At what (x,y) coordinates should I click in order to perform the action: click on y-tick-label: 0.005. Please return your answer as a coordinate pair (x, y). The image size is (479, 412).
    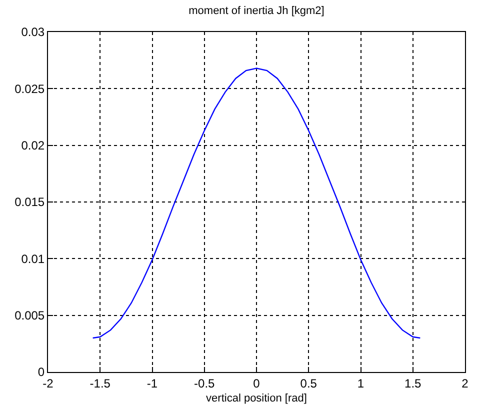
    Looking at the image, I should click on (29, 315).